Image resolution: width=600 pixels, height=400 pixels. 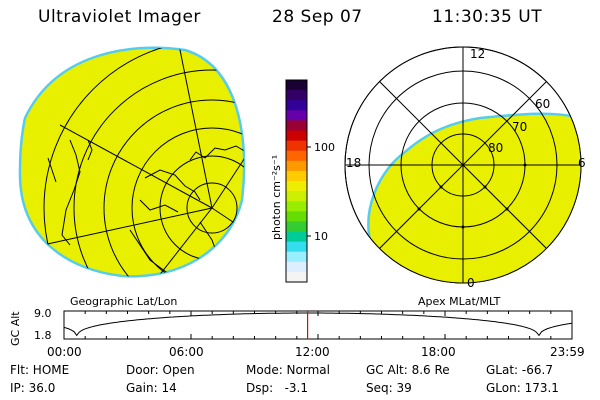 What do you see at coordinates (520, 127) in the screenshot?
I see `mlat-label-70: 70` at bounding box center [520, 127].